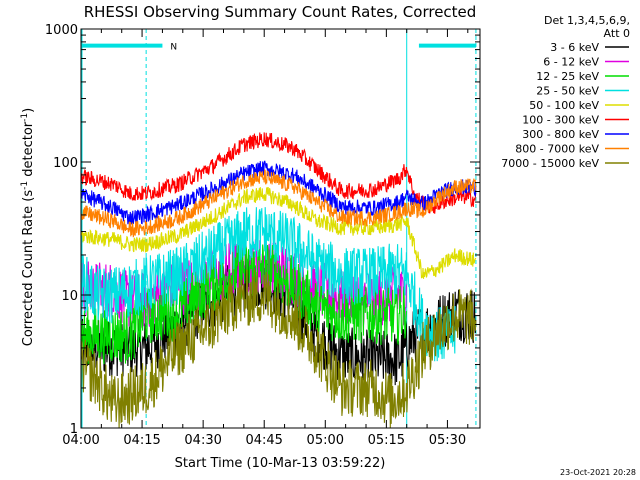 This screenshot has width=640, height=480. Describe the element at coordinates (141, 440) in the screenshot. I see `x-tick-label: 04:15` at that location.